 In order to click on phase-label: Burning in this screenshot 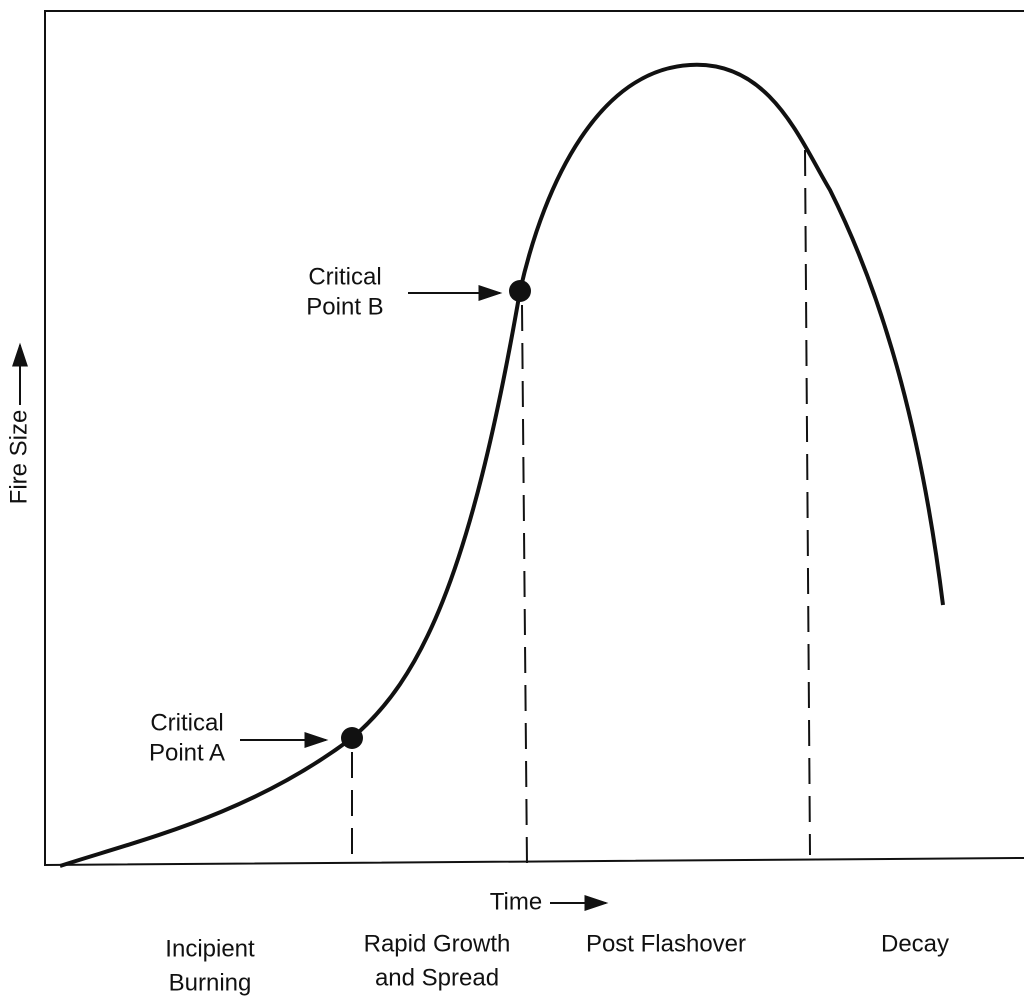, I will do `click(210, 982)`.